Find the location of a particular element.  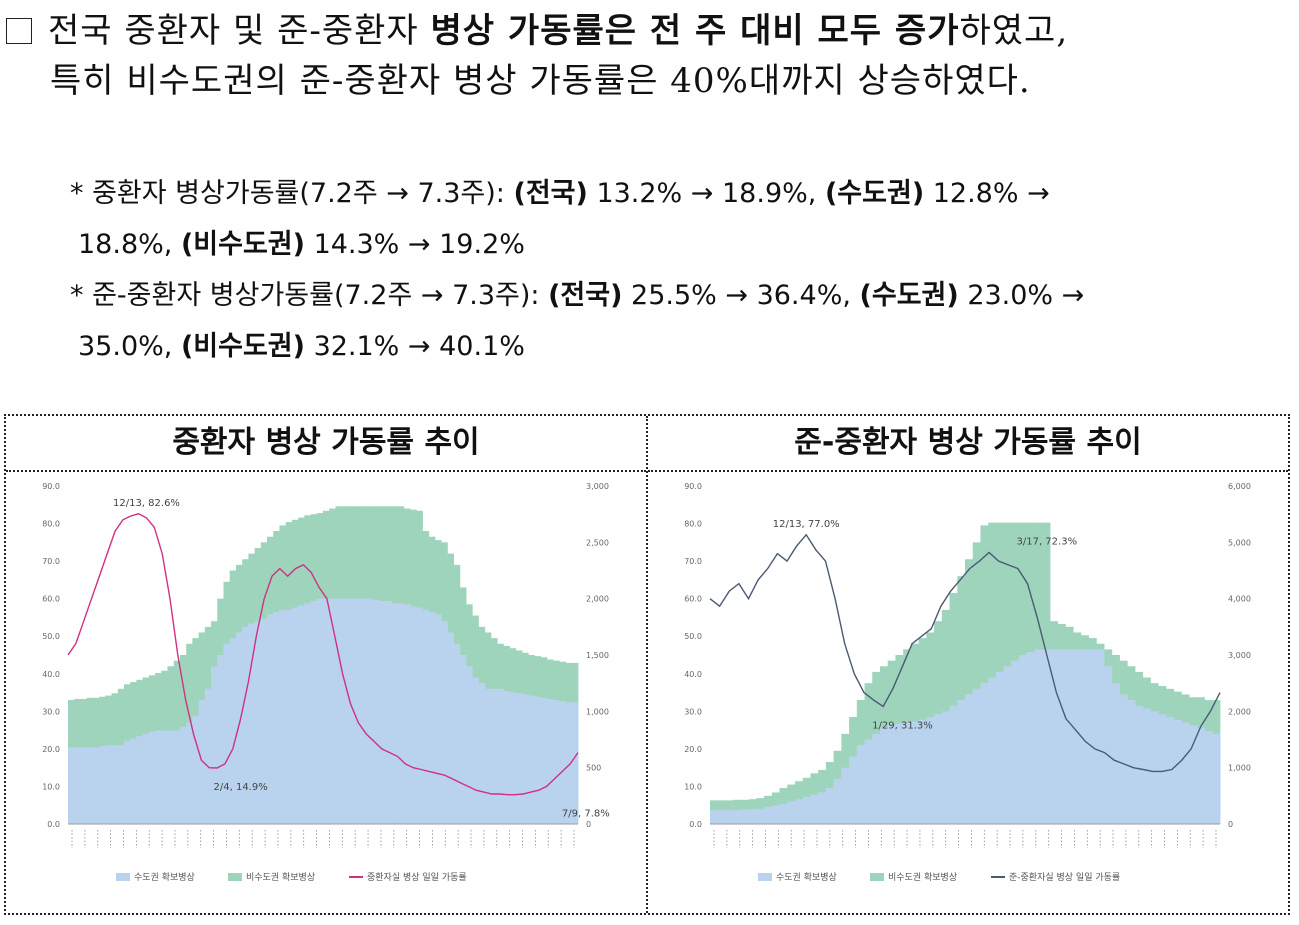

icu-annotation: 7/9, 7.8% is located at coordinates (586, 814).